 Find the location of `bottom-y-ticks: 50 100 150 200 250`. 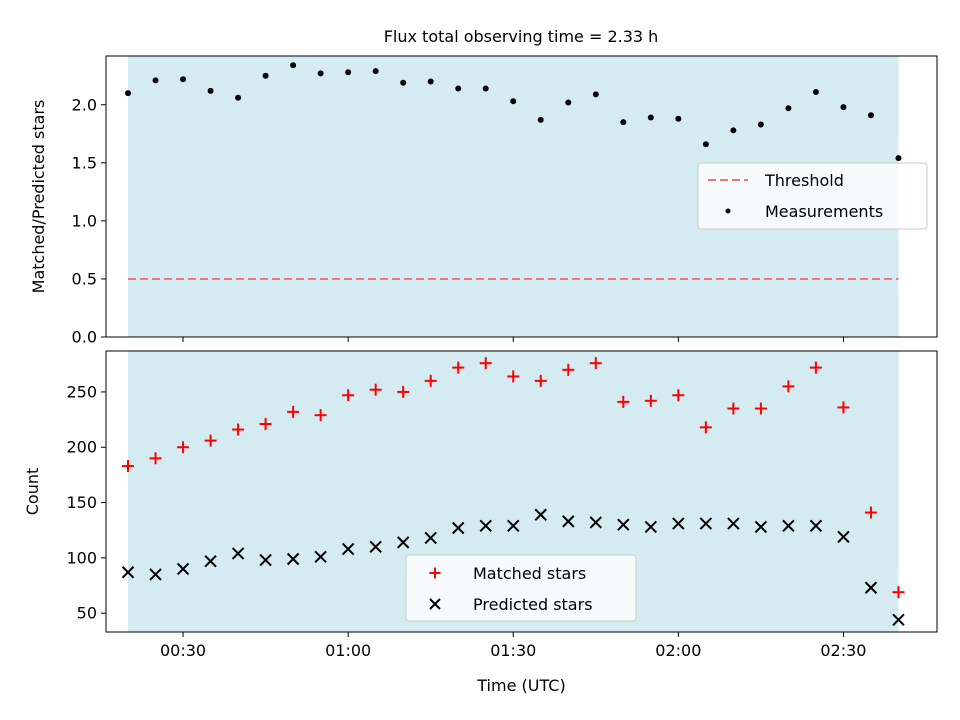

bottom-y-ticks: 50 100 150 200 250 is located at coordinates (86, 502).